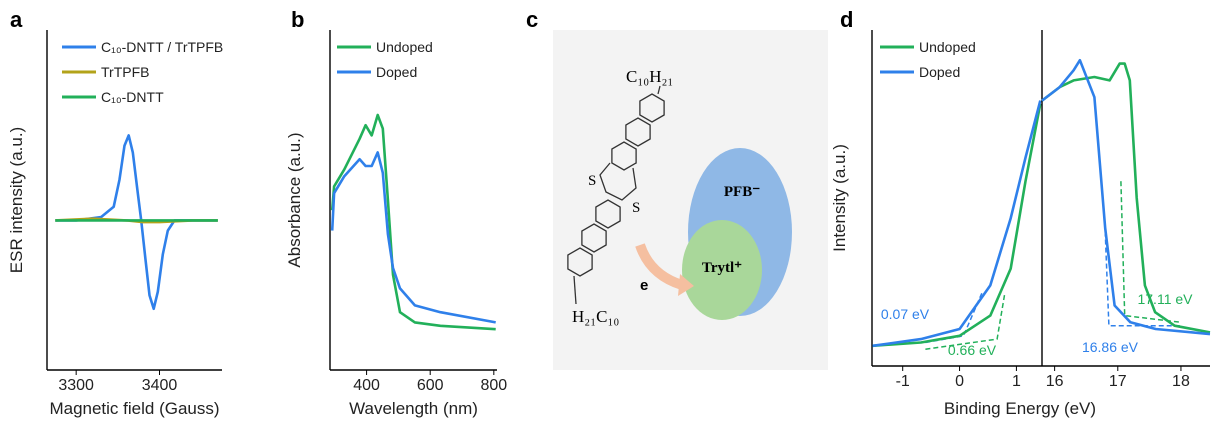 Image resolution: width=1219 pixels, height=435 pixels. What do you see at coordinates (595, 316) in the screenshot?
I see `chain-label: H₂₁C₁₀` at bounding box center [595, 316].